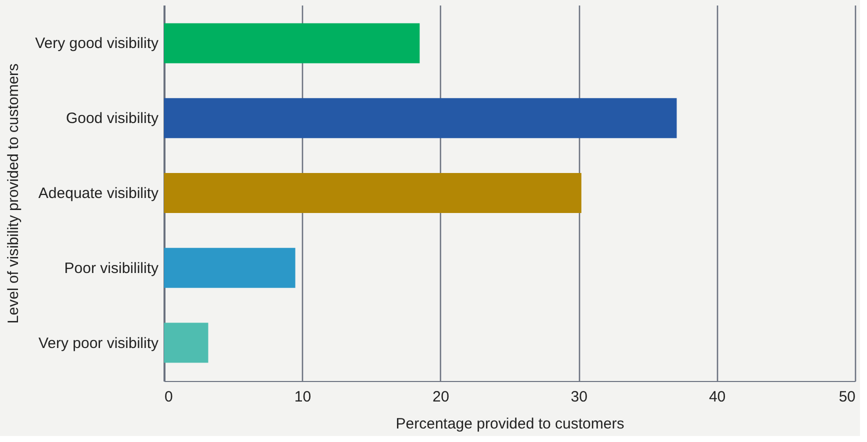 This screenshot has height=442, width=867. Describe the element at coordinates (112, 119) in the screenshot. I see `y-tick-label: Good visibility` at that location.